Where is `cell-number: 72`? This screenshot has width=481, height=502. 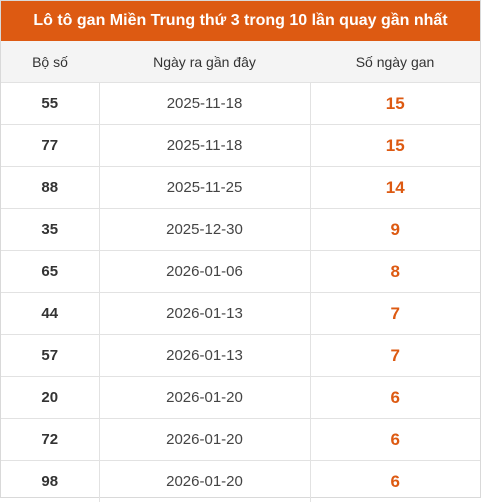 cell-number: 72 is located at coordinates (50, 440).